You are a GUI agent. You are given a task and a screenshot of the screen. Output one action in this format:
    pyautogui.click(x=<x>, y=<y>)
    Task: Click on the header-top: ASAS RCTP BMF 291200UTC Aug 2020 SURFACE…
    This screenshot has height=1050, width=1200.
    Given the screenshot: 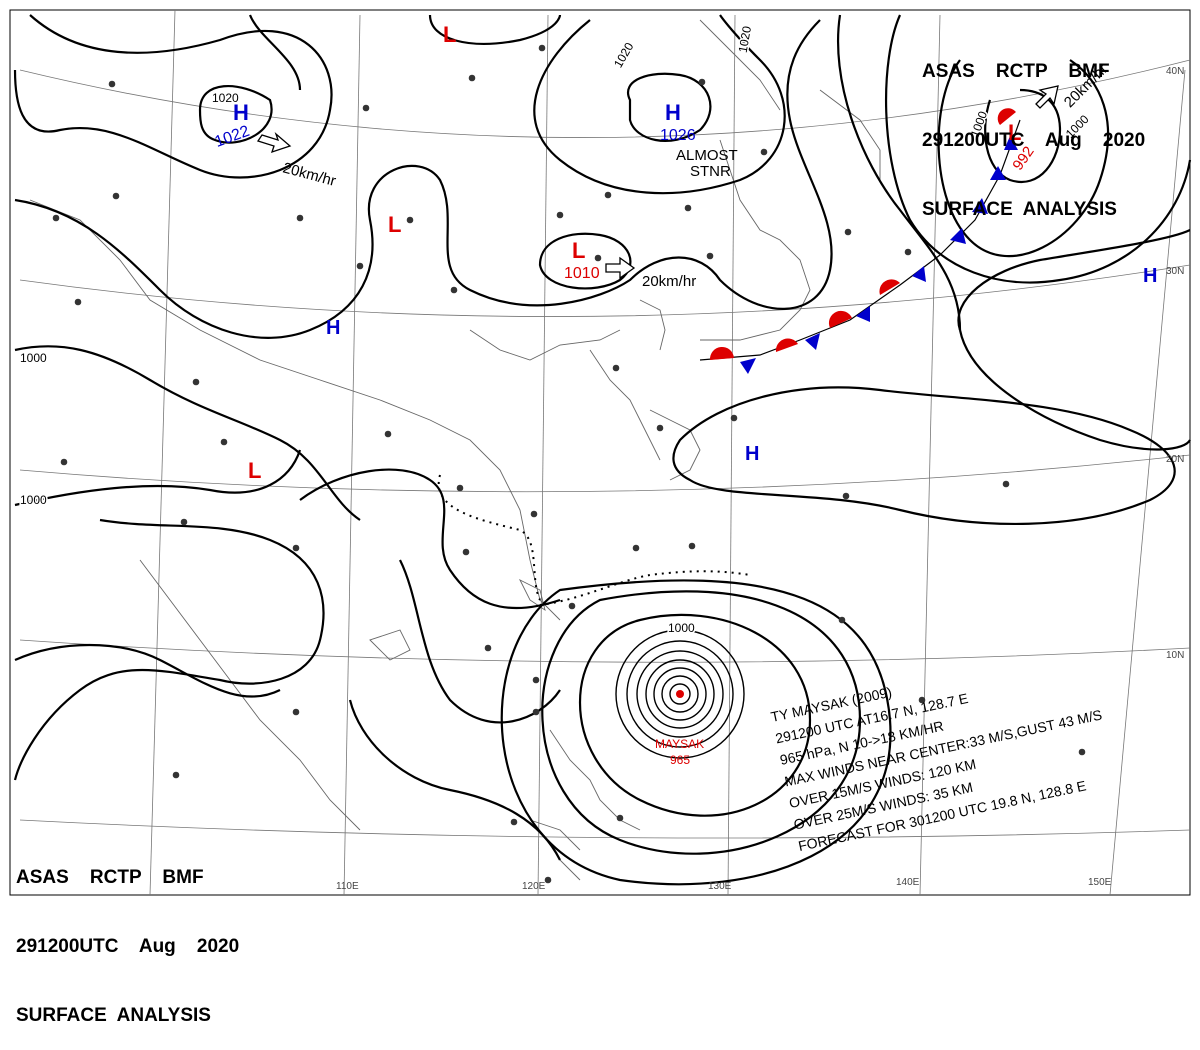 What is the action you would take?
    pyautogui.click(x=1033, y=129)
    